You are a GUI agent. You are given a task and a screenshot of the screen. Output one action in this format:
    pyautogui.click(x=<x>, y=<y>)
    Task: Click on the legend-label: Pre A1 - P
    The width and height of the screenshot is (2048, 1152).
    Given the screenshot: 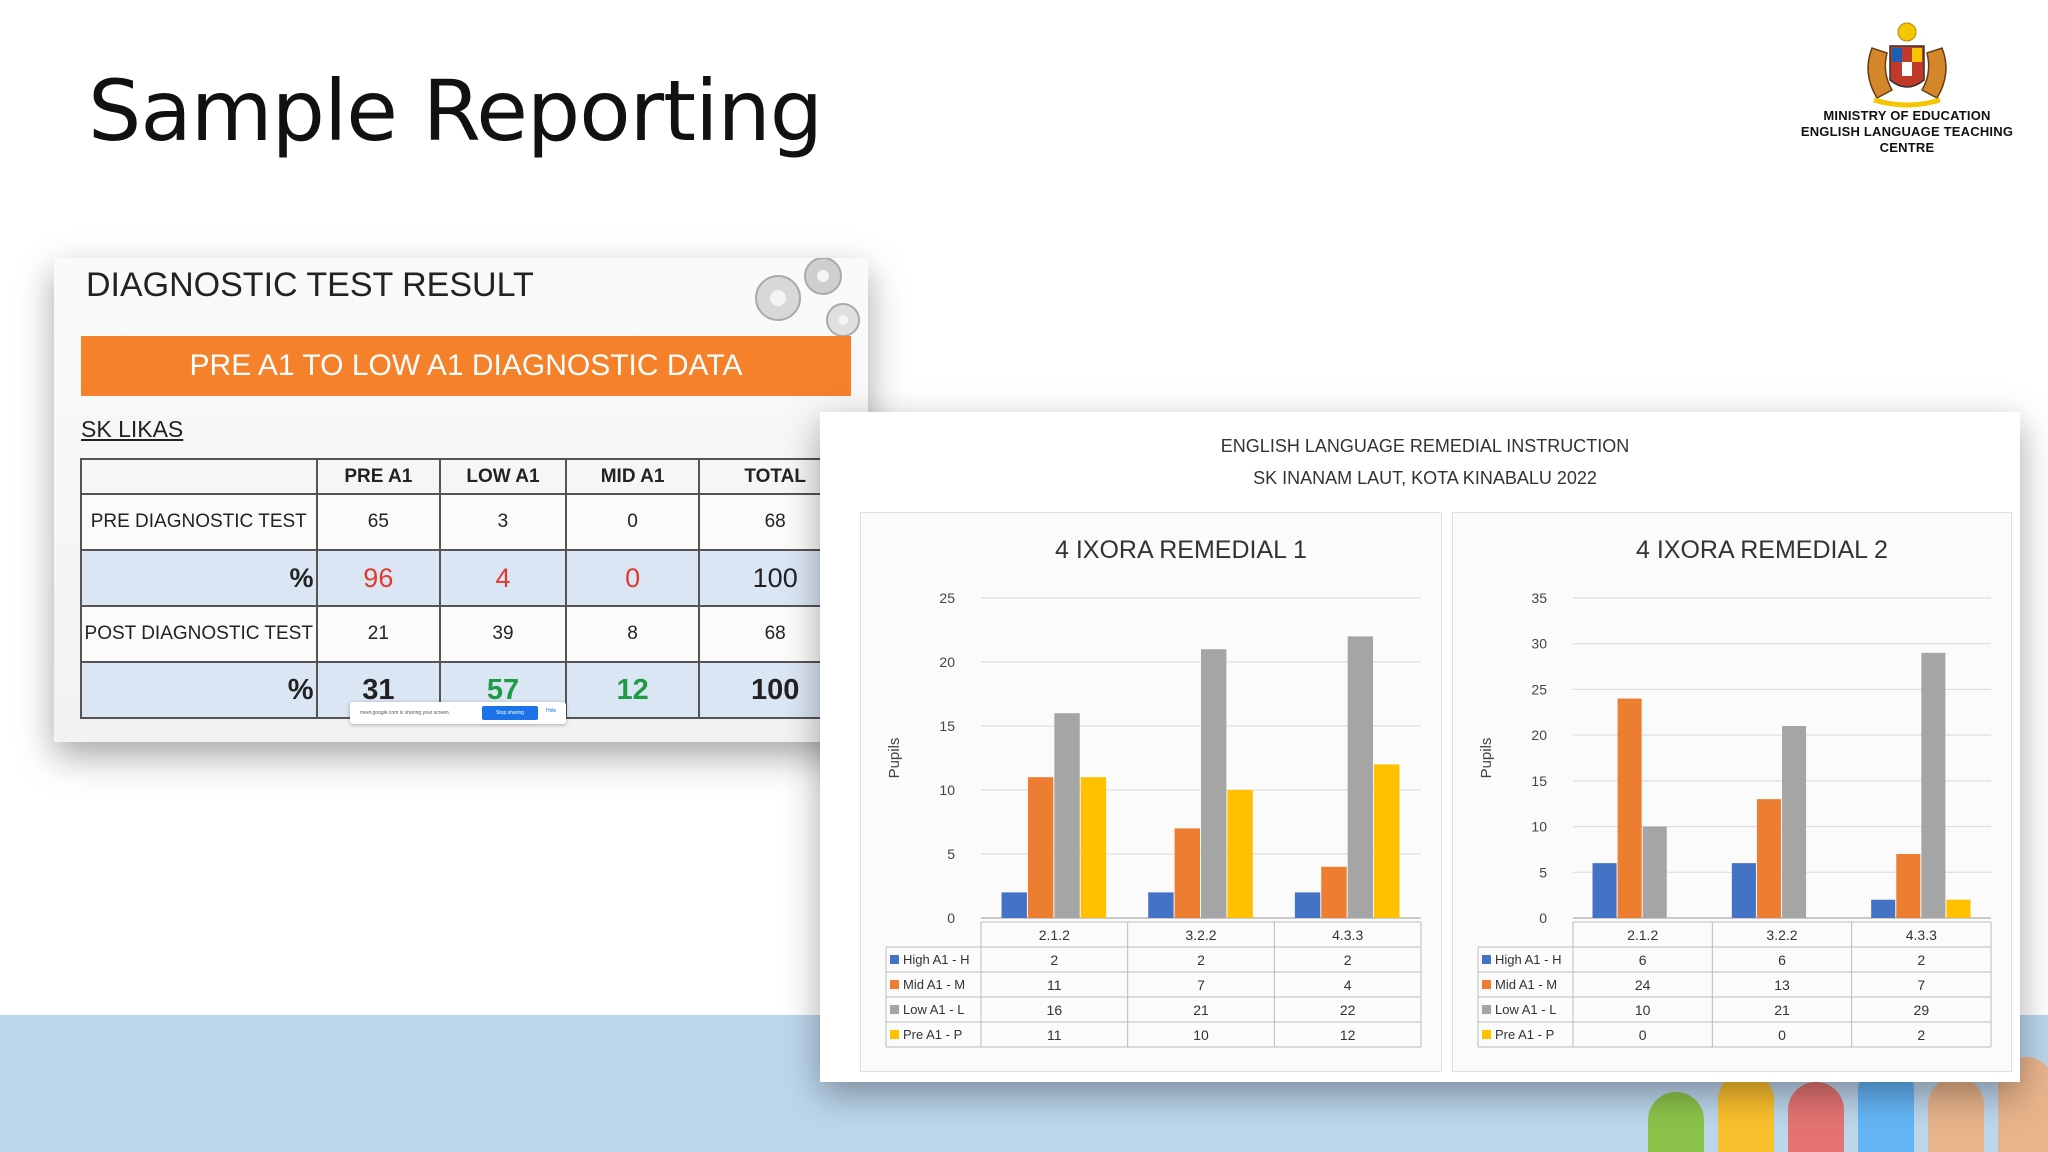 What is the action you would take?
    pyautogui.click(x=932, y=1034)
    